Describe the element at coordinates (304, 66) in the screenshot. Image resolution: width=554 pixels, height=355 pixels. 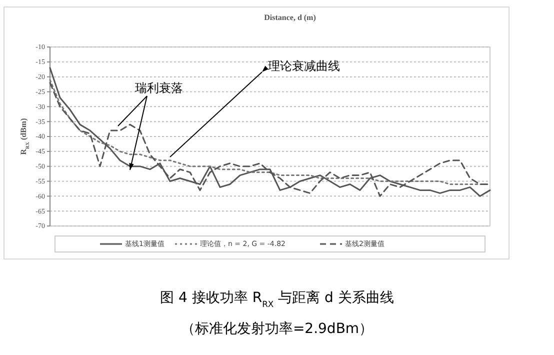
I see `annotation: 理论衰减曲线` at that location.